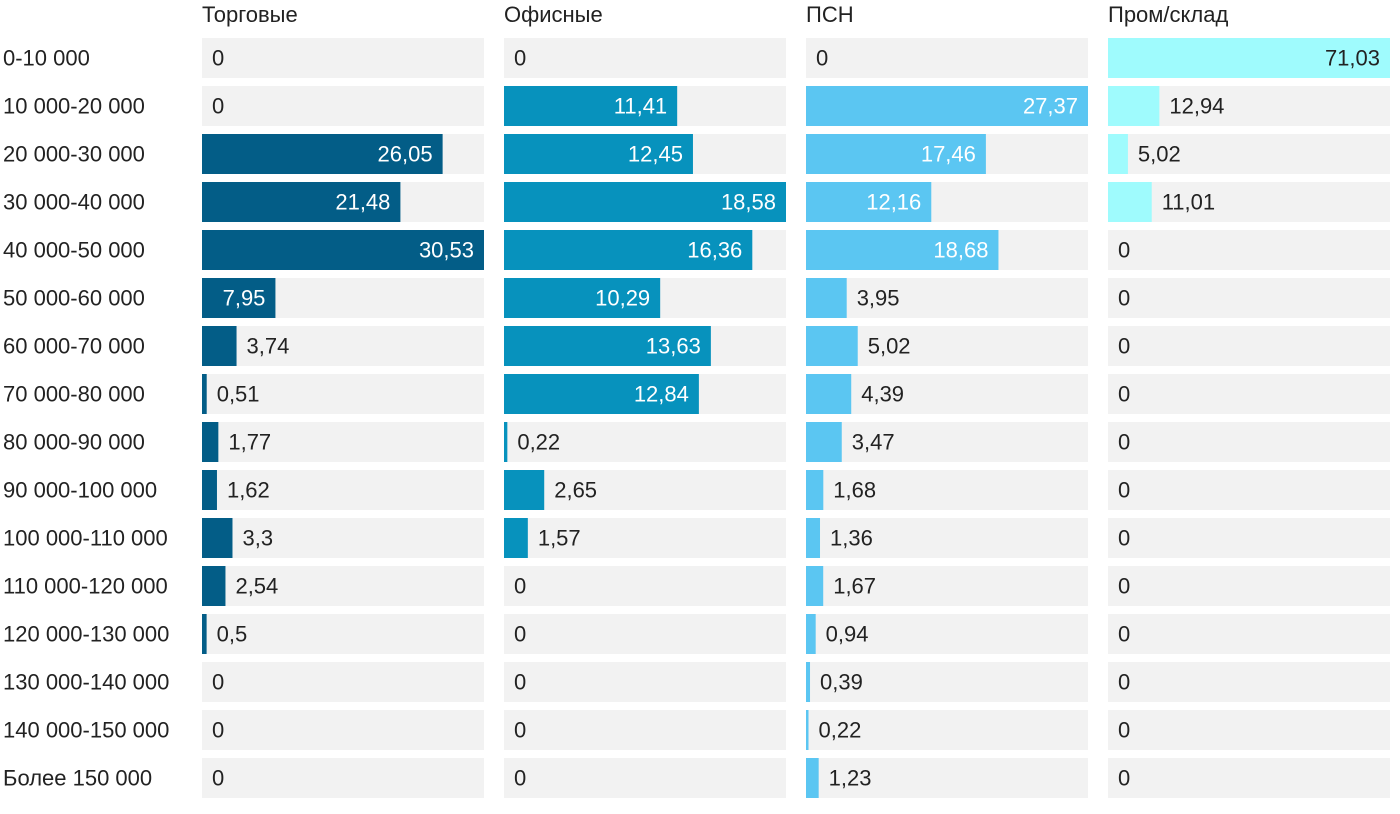 The height and width of the screenshot is (814, 1400). I want to click on data-label: 1,36, so click(851, 538).